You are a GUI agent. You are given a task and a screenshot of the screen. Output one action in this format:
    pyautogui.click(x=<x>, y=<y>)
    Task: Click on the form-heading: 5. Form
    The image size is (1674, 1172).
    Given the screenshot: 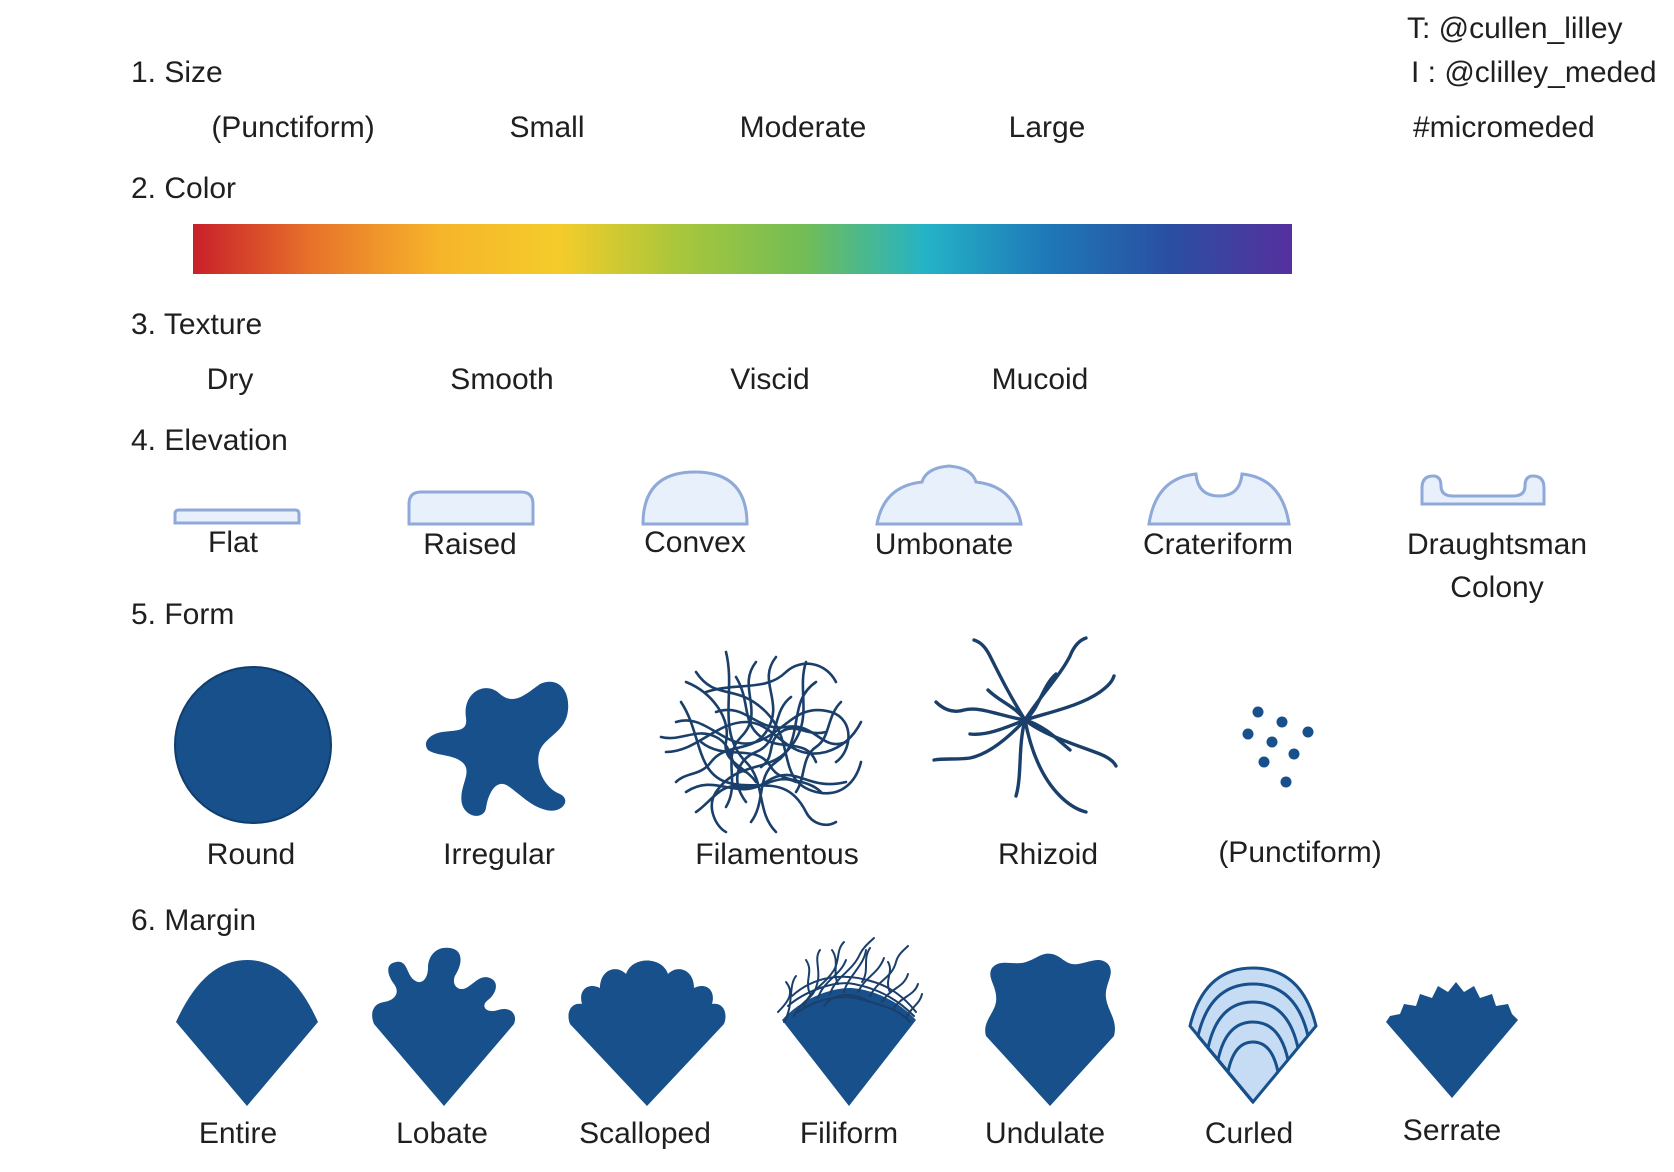 What is the action you would take?
    pyautogui.click(x=183, y=614)
    